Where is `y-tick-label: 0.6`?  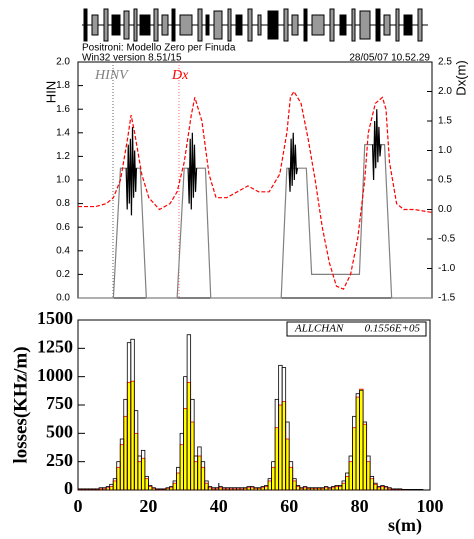
y-tick-label: 0.6 is located at coordinates (63, 227).